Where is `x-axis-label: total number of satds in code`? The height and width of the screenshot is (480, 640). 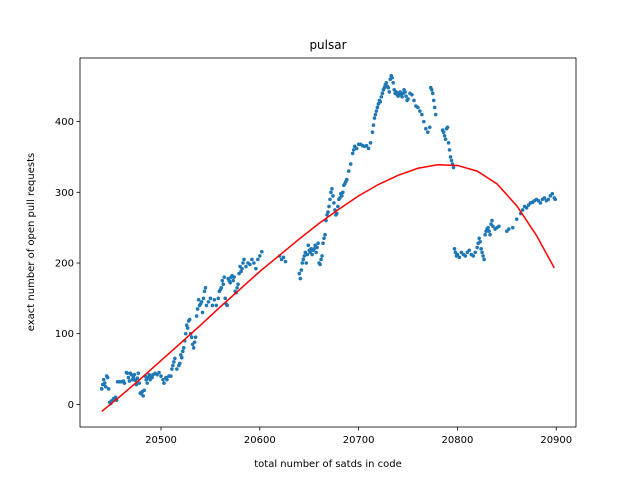 x-axis-label: total number of satds in code is located at coordinates (327, 464).